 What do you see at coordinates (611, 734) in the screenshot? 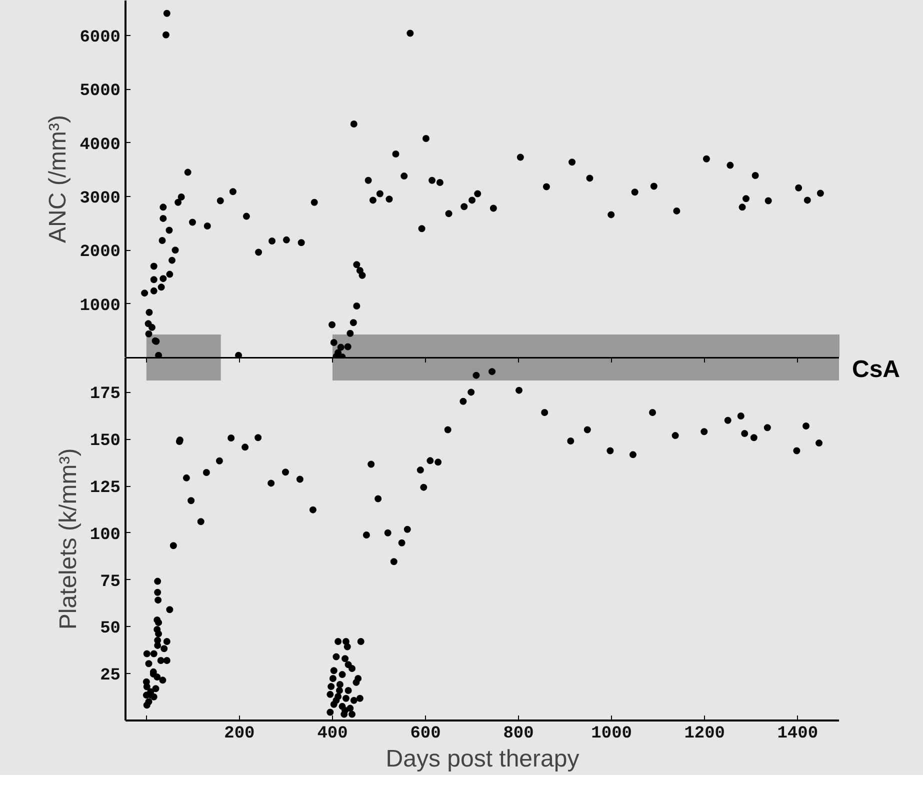
I see `x-tick-label: 1000` at bounding box center [611, 734].